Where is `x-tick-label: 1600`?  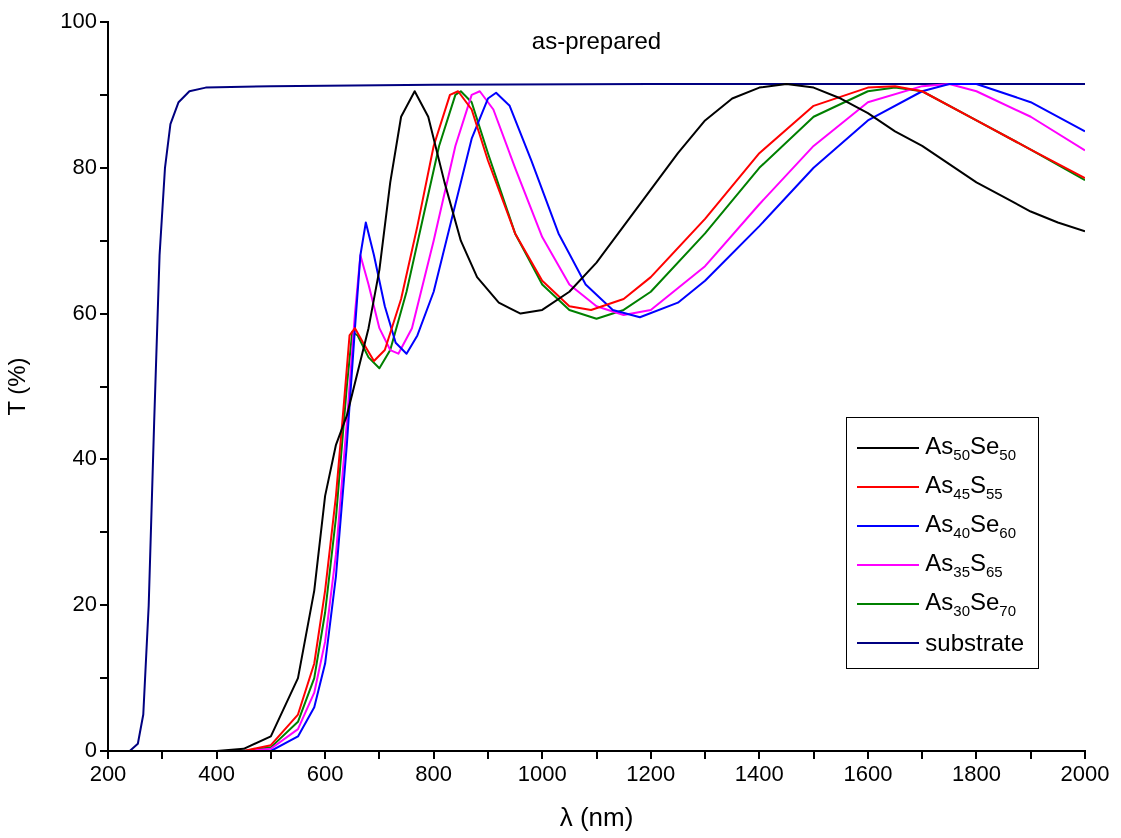 x-tick-label: 1600 is located at coordinates (868, 774).